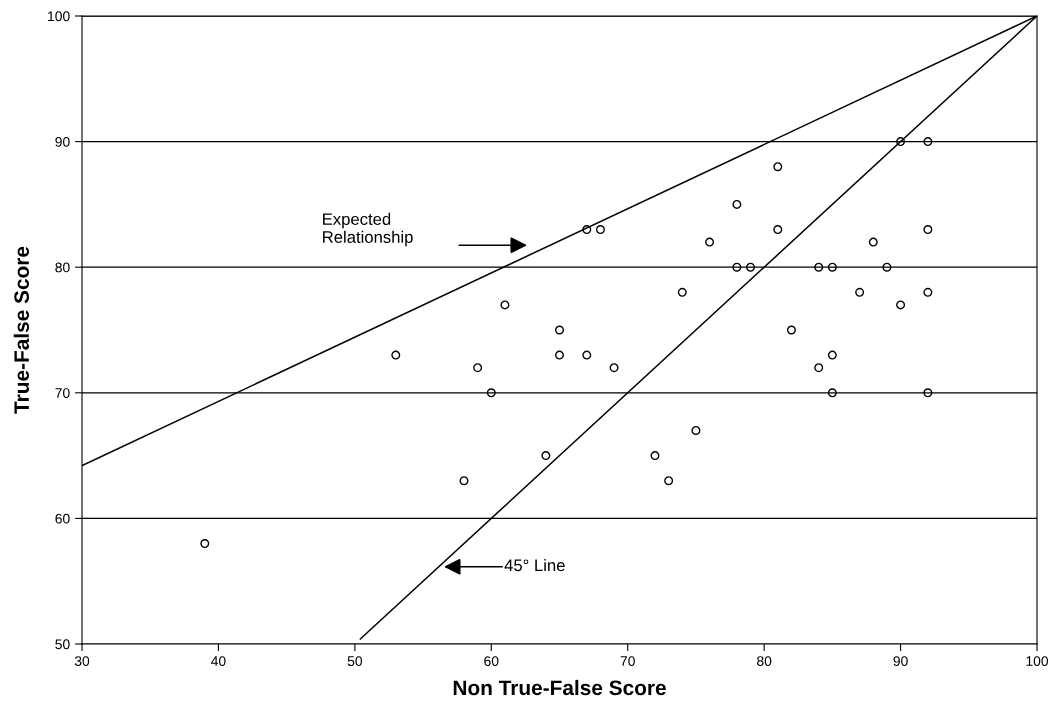  I want to click on y-tick-label: 100, so click(59, 16).